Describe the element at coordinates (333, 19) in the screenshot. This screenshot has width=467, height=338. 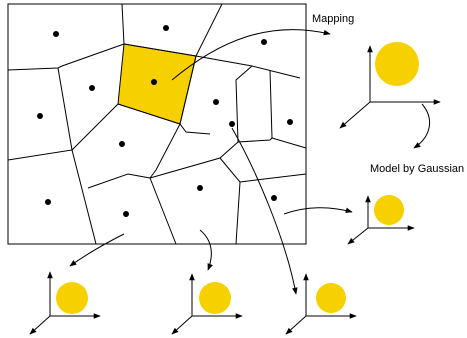
I see `mapping-label: Mapping` at that location.